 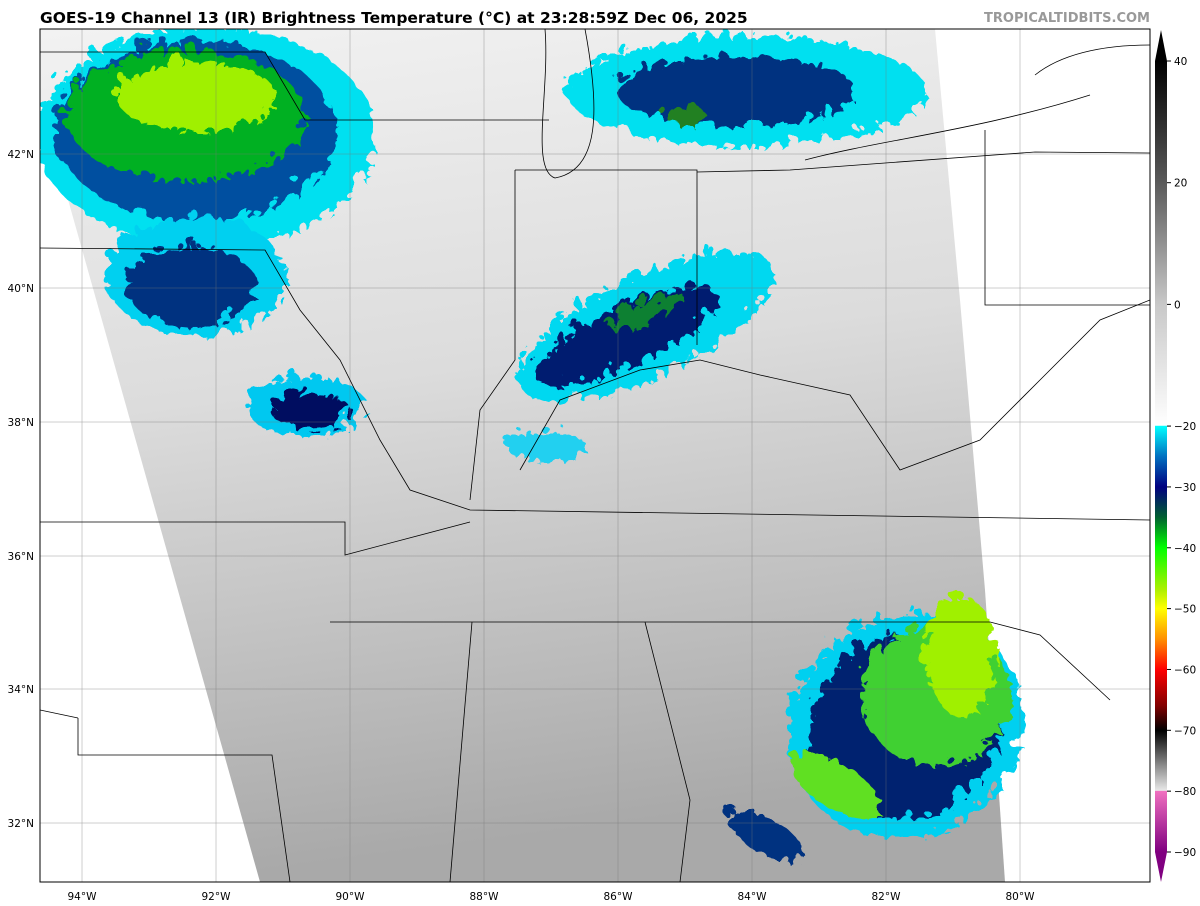 What do you see at coordinates (21, 824) in the screenshot?
I see `lat-label: 32°N` at bounding box center [21, 824].